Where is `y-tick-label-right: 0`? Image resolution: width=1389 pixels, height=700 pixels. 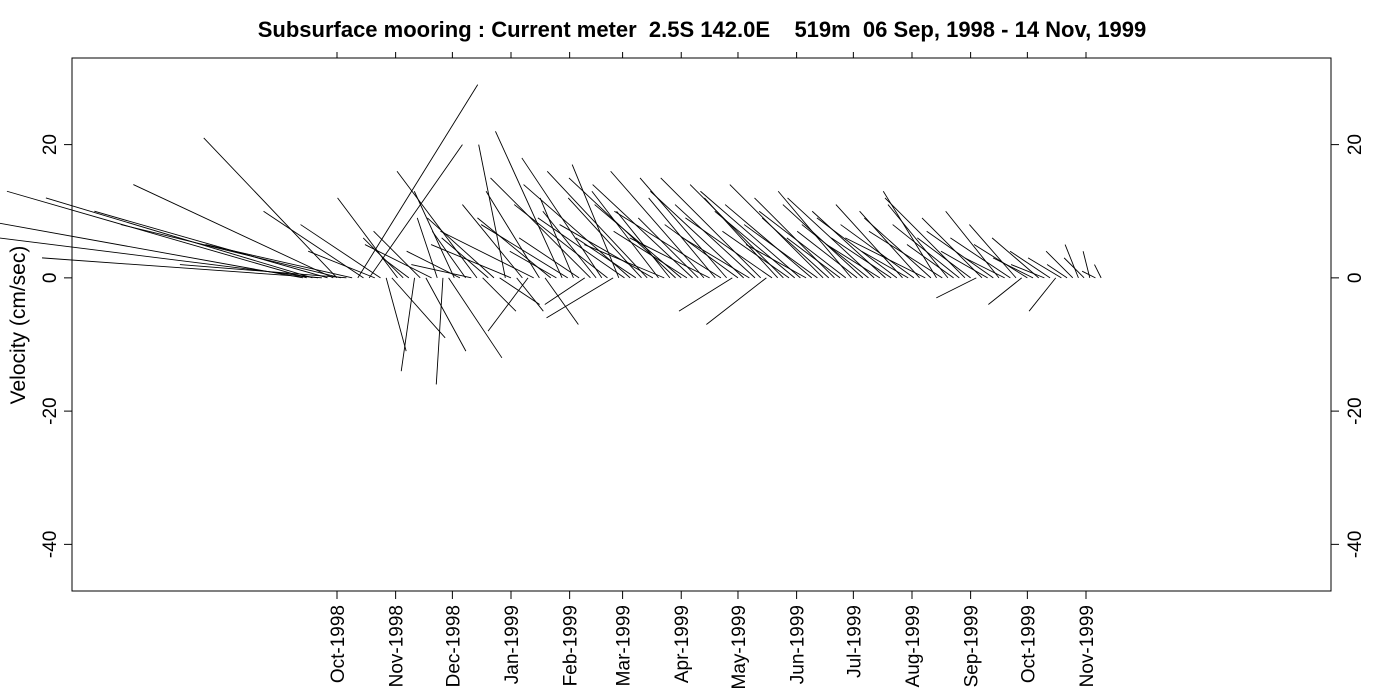
y-tick-label-right: 0 is located at coordinates (1355, 278).